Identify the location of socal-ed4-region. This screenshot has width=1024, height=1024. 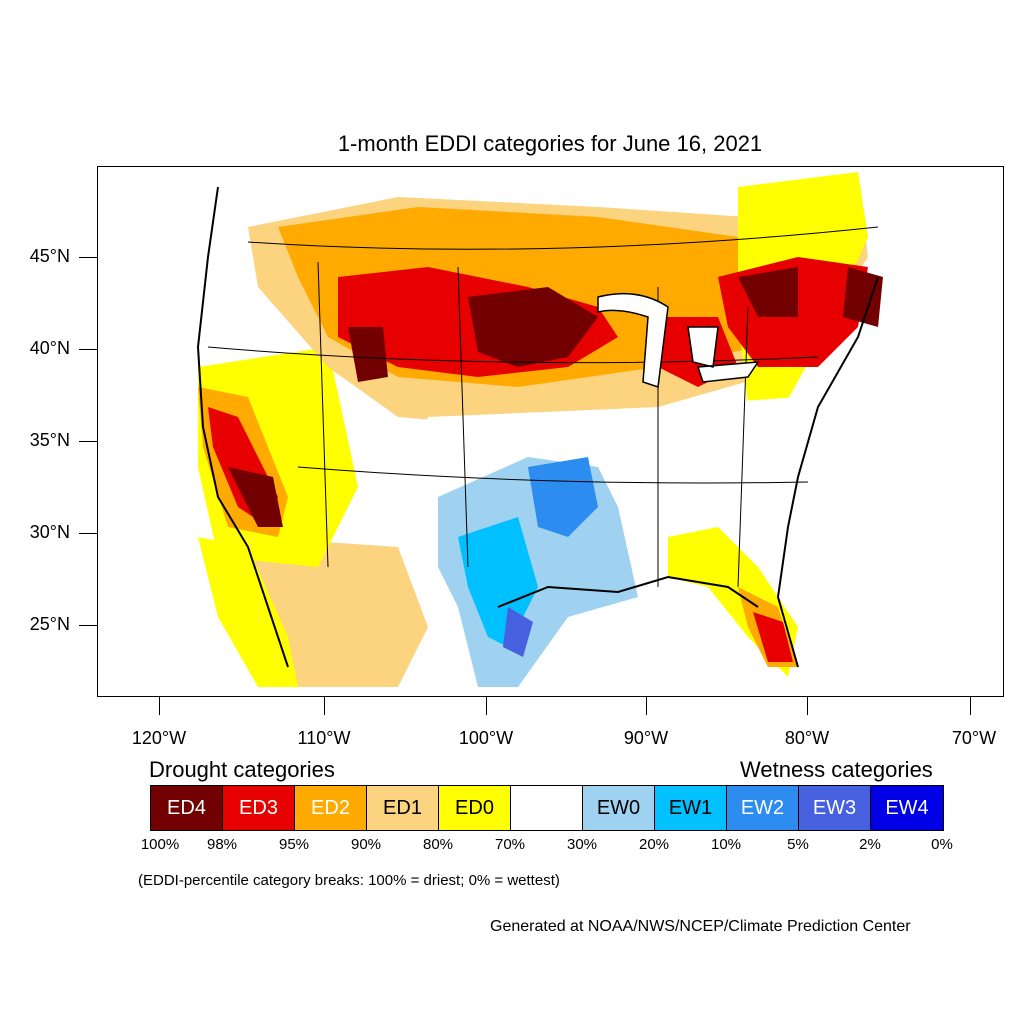
(255, 497).